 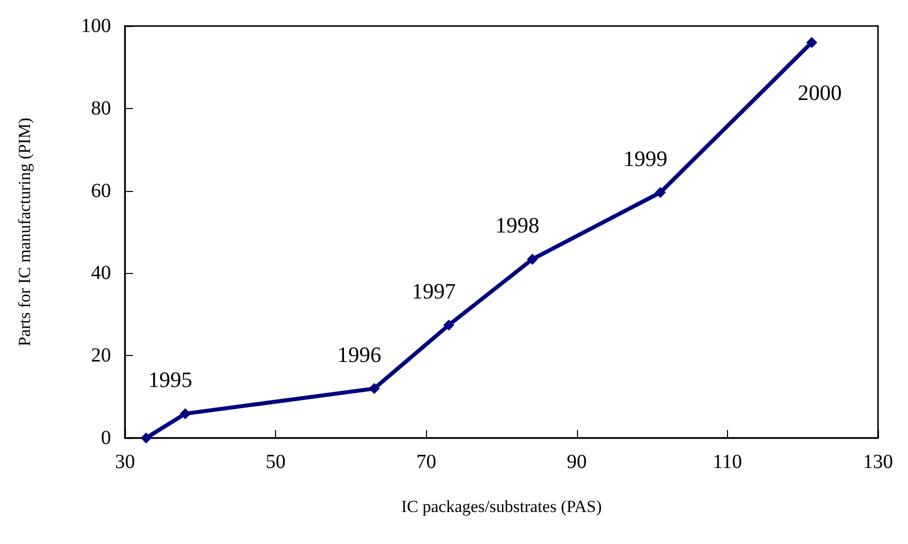 I want to click on y-tick-label: 60, so click(x=101, y=191).